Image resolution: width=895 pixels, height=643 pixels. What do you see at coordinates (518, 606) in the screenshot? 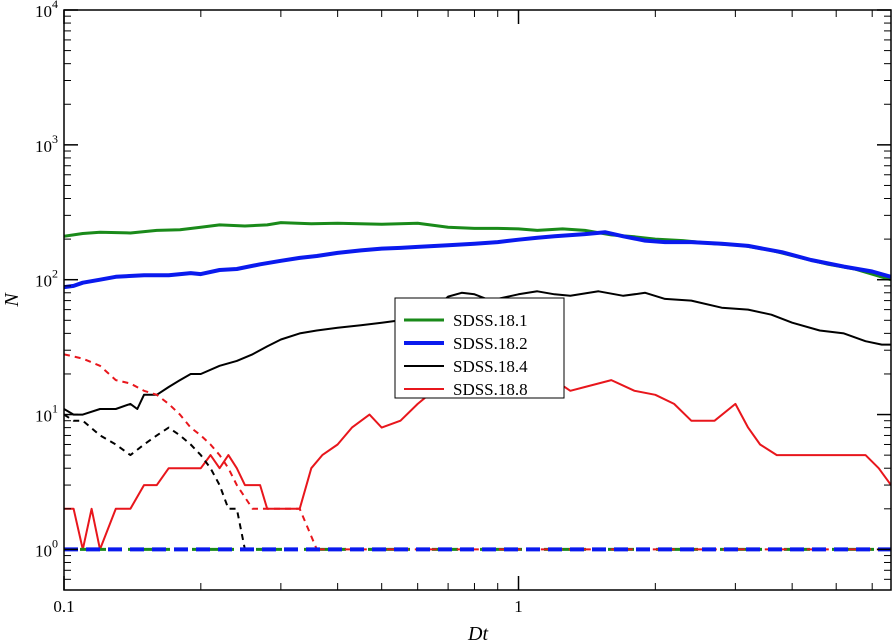
I see `x-tick-label: 1` at bounding box center [518, 606].